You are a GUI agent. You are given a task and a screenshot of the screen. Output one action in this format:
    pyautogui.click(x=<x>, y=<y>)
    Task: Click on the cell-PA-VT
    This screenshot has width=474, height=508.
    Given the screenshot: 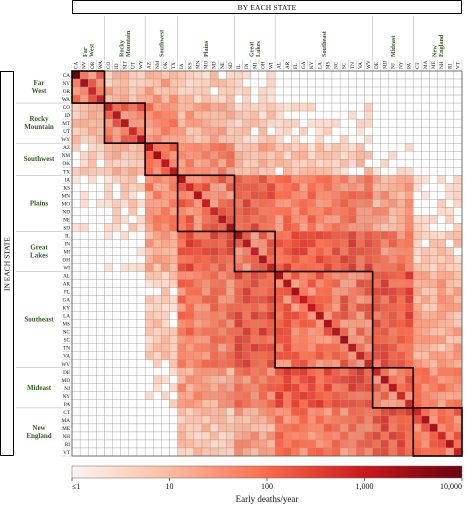 What is the action you would take?
    pyautogui.click(x=458, y=404)
    